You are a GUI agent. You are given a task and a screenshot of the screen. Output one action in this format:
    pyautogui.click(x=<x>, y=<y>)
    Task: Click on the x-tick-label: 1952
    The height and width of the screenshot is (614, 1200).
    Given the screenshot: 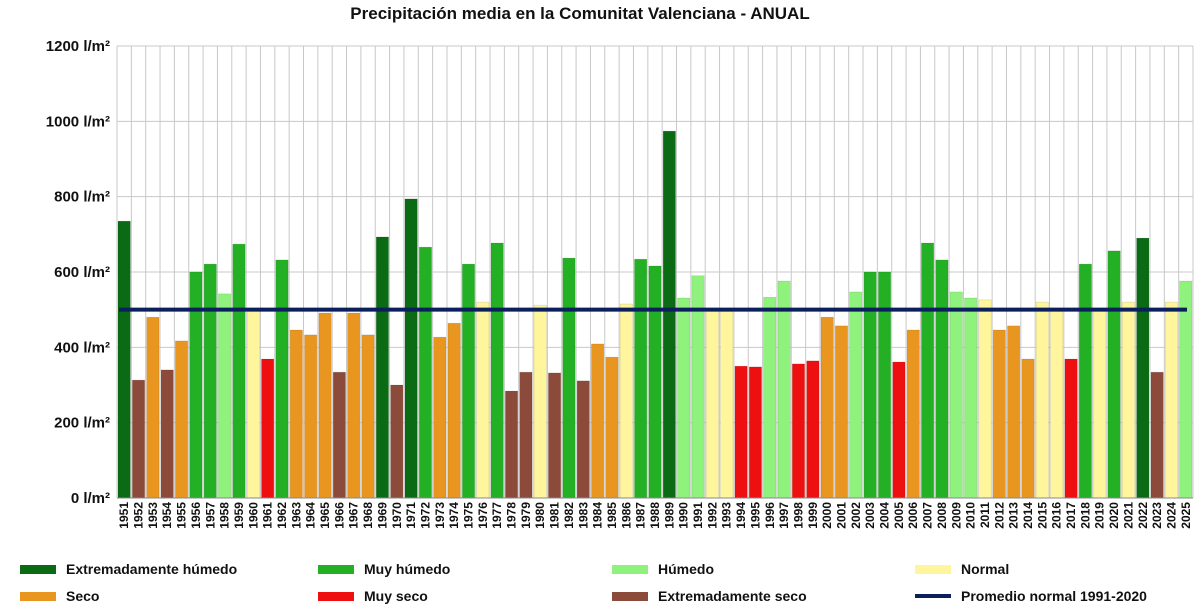 What is the action you would take?
    pyautogui.click(x=139, y=515)
    